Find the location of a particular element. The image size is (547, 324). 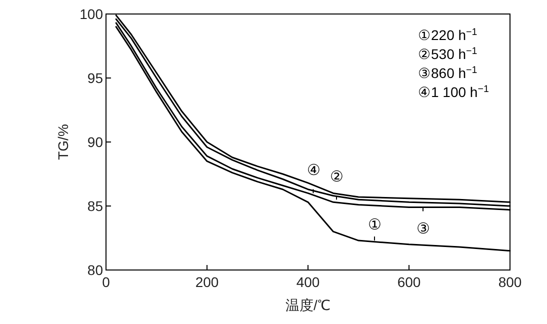

annotation: ②530 h$^{−1}$ is located at coordinates (448, 54).